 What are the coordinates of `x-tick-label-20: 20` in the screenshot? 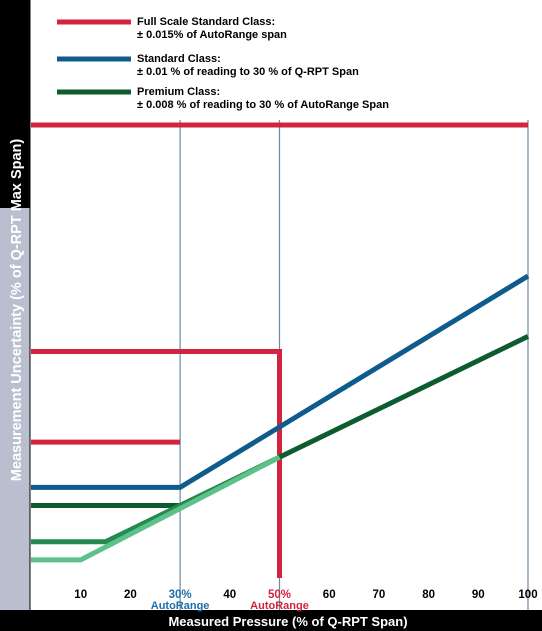 It's located at (130, 595).